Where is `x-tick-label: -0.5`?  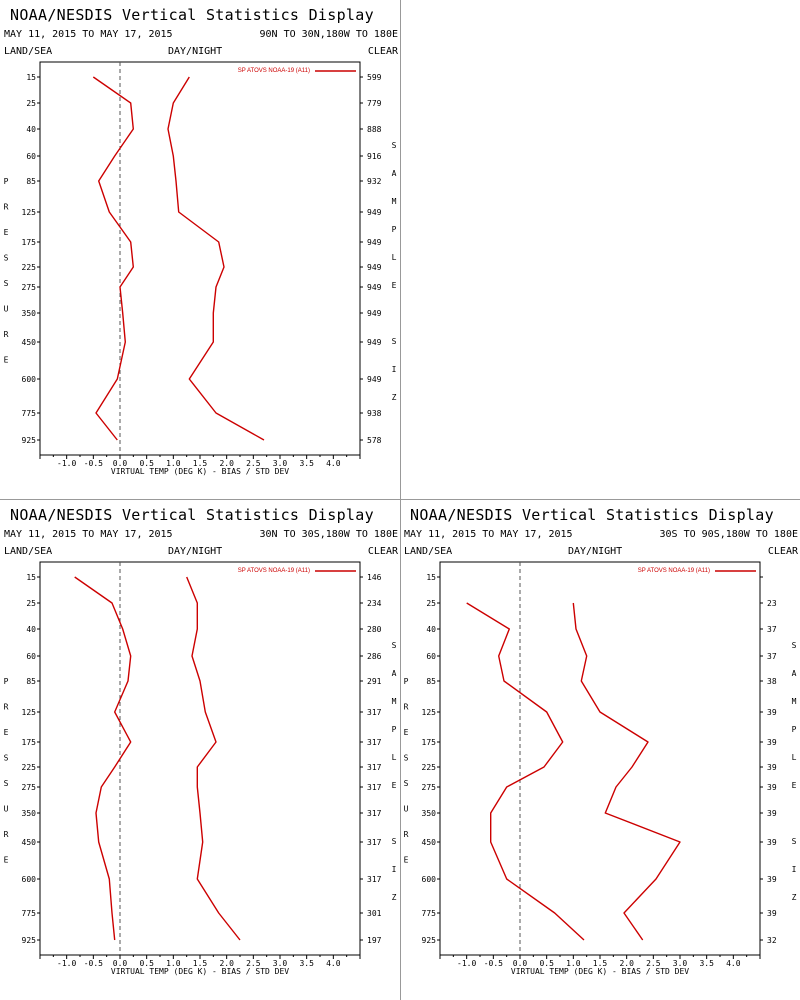 x-tick-label: -0.5 is located at coordinates (93, 963).